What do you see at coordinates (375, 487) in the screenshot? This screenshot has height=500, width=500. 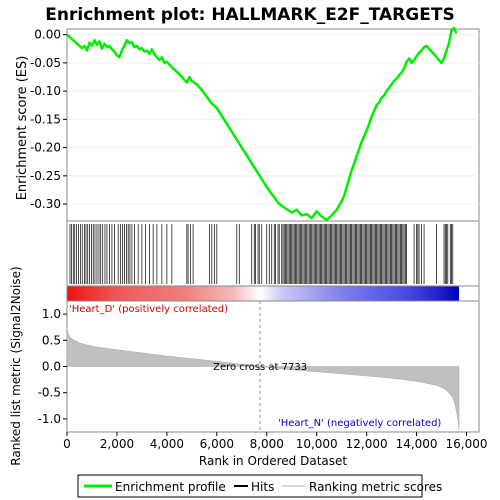 I see `legend-ranking-metric-label: Ranking metric scores` at bounding box center [375, 487].